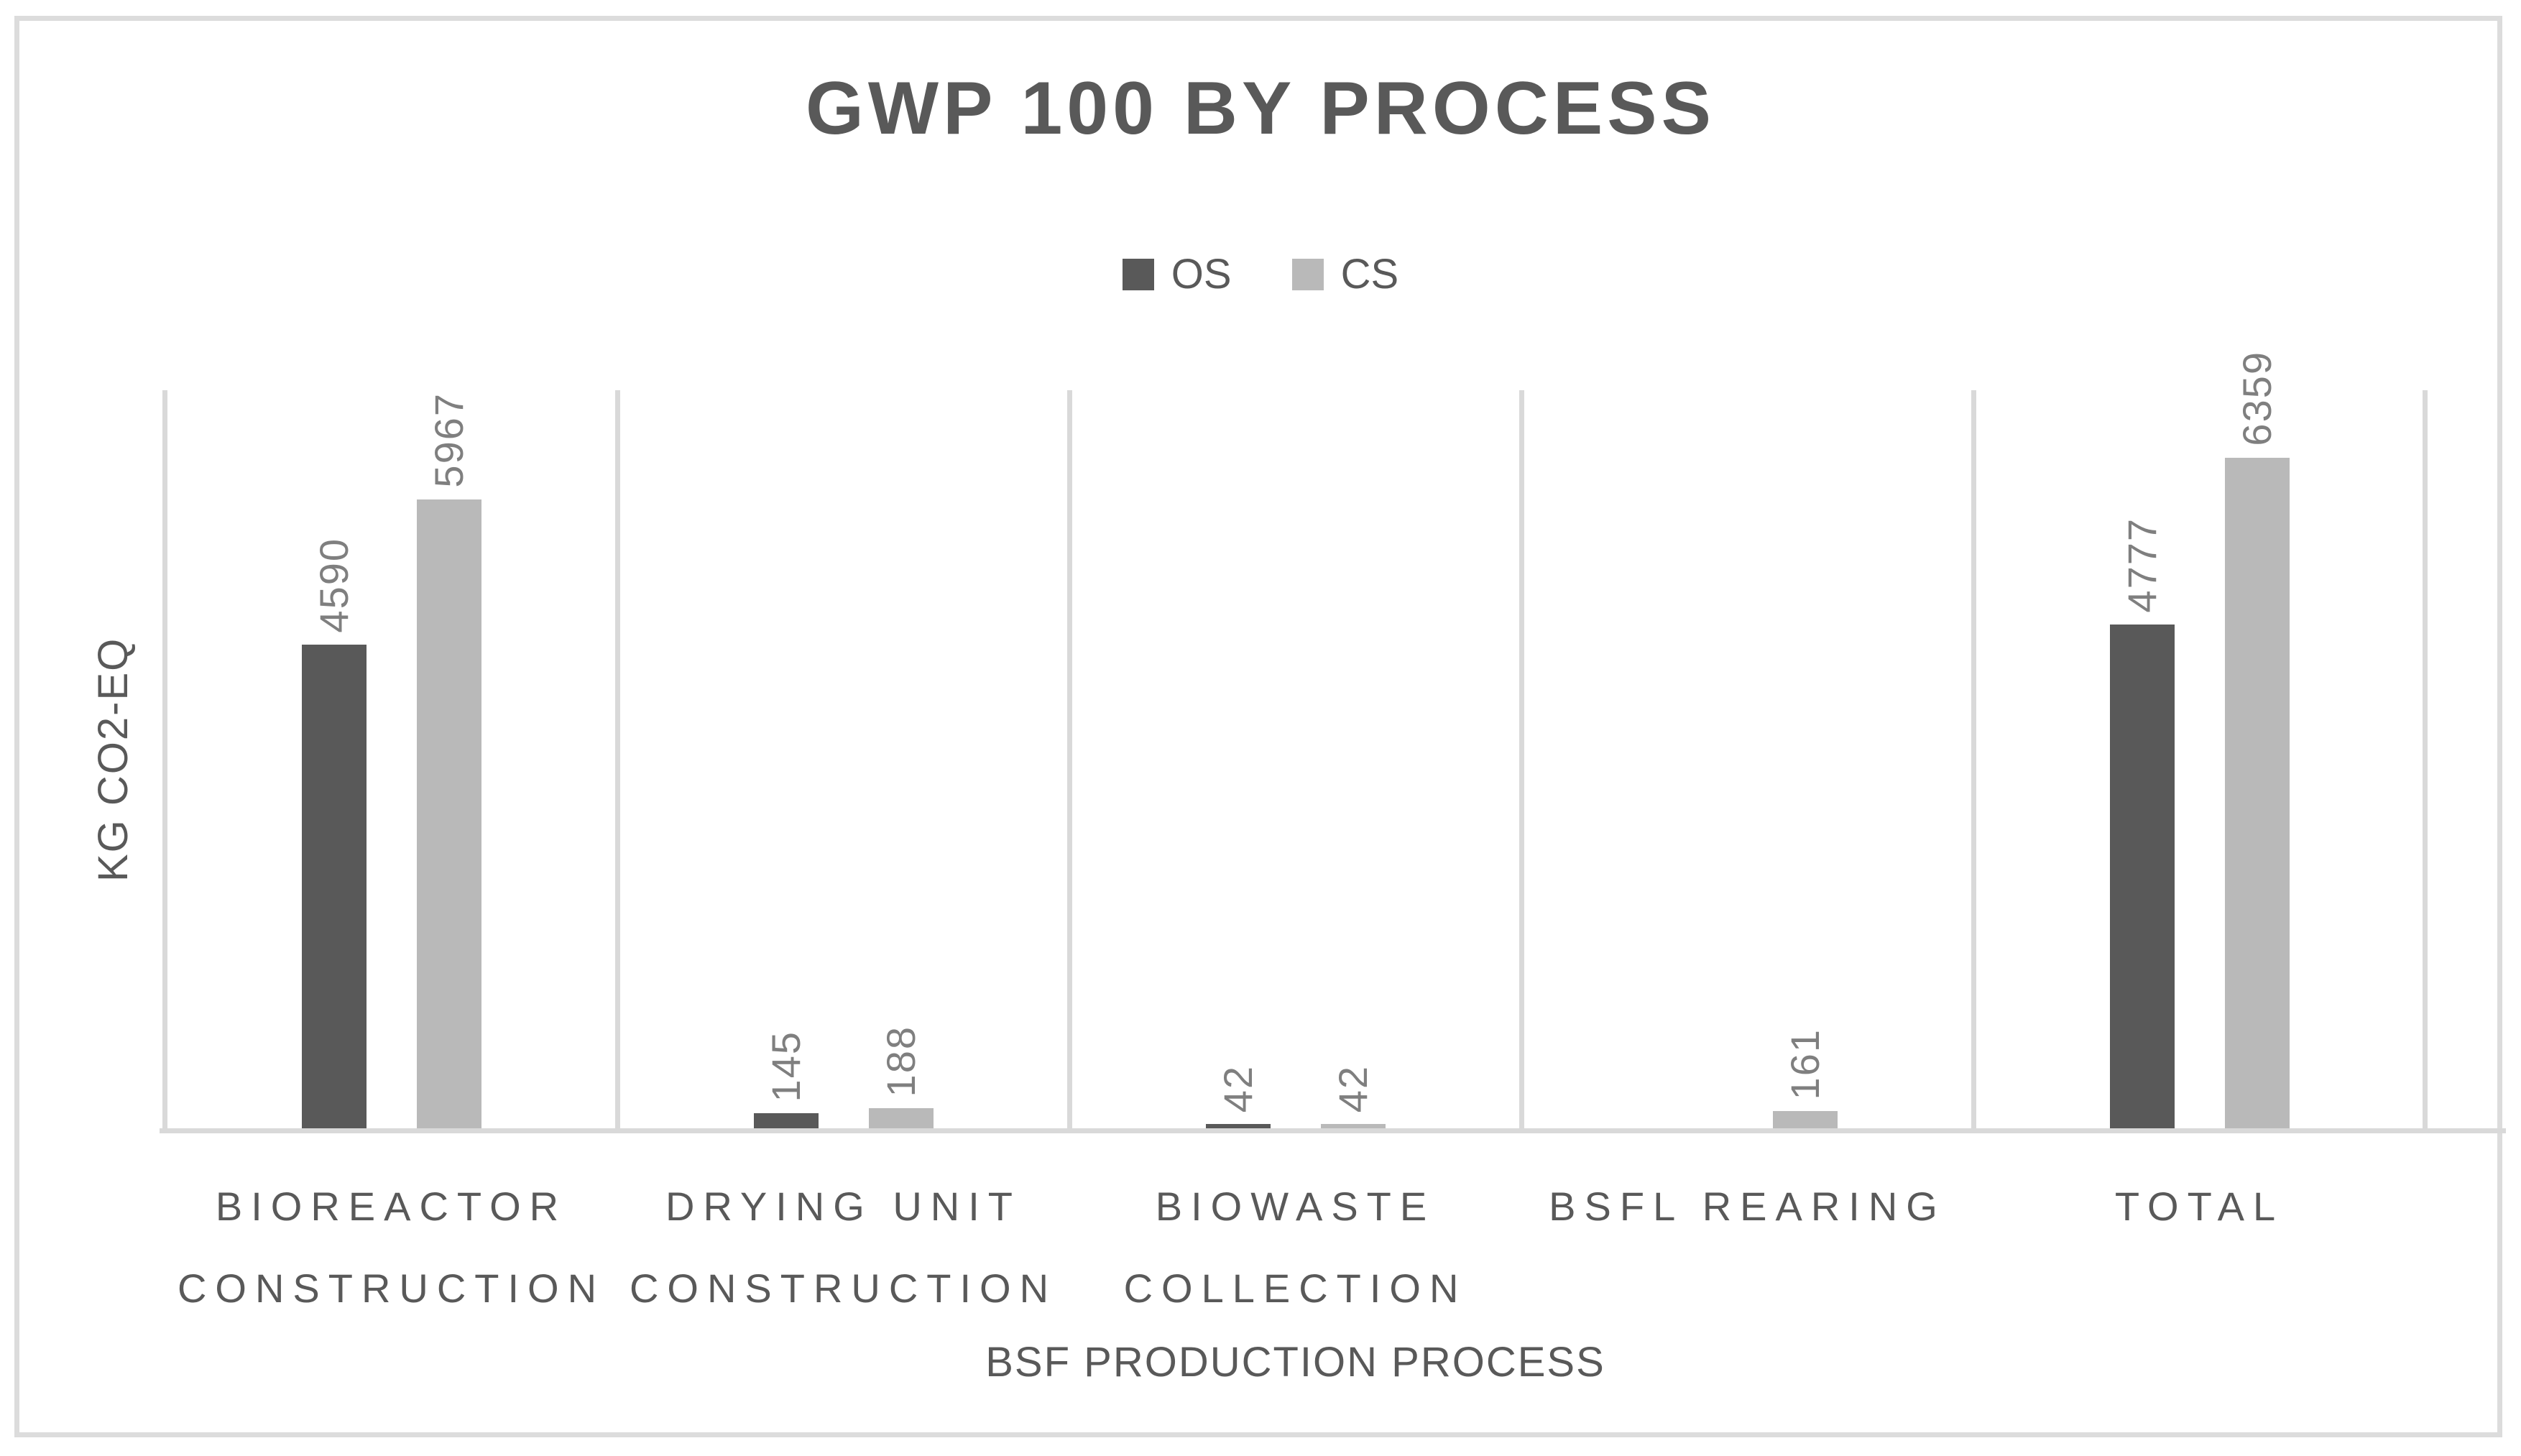 The width and height of the screenshot is (2521, 1456). Describe the element at coordinates (1369, 274) in the screenshot. I see `legend-label-cs: CS` at that location.